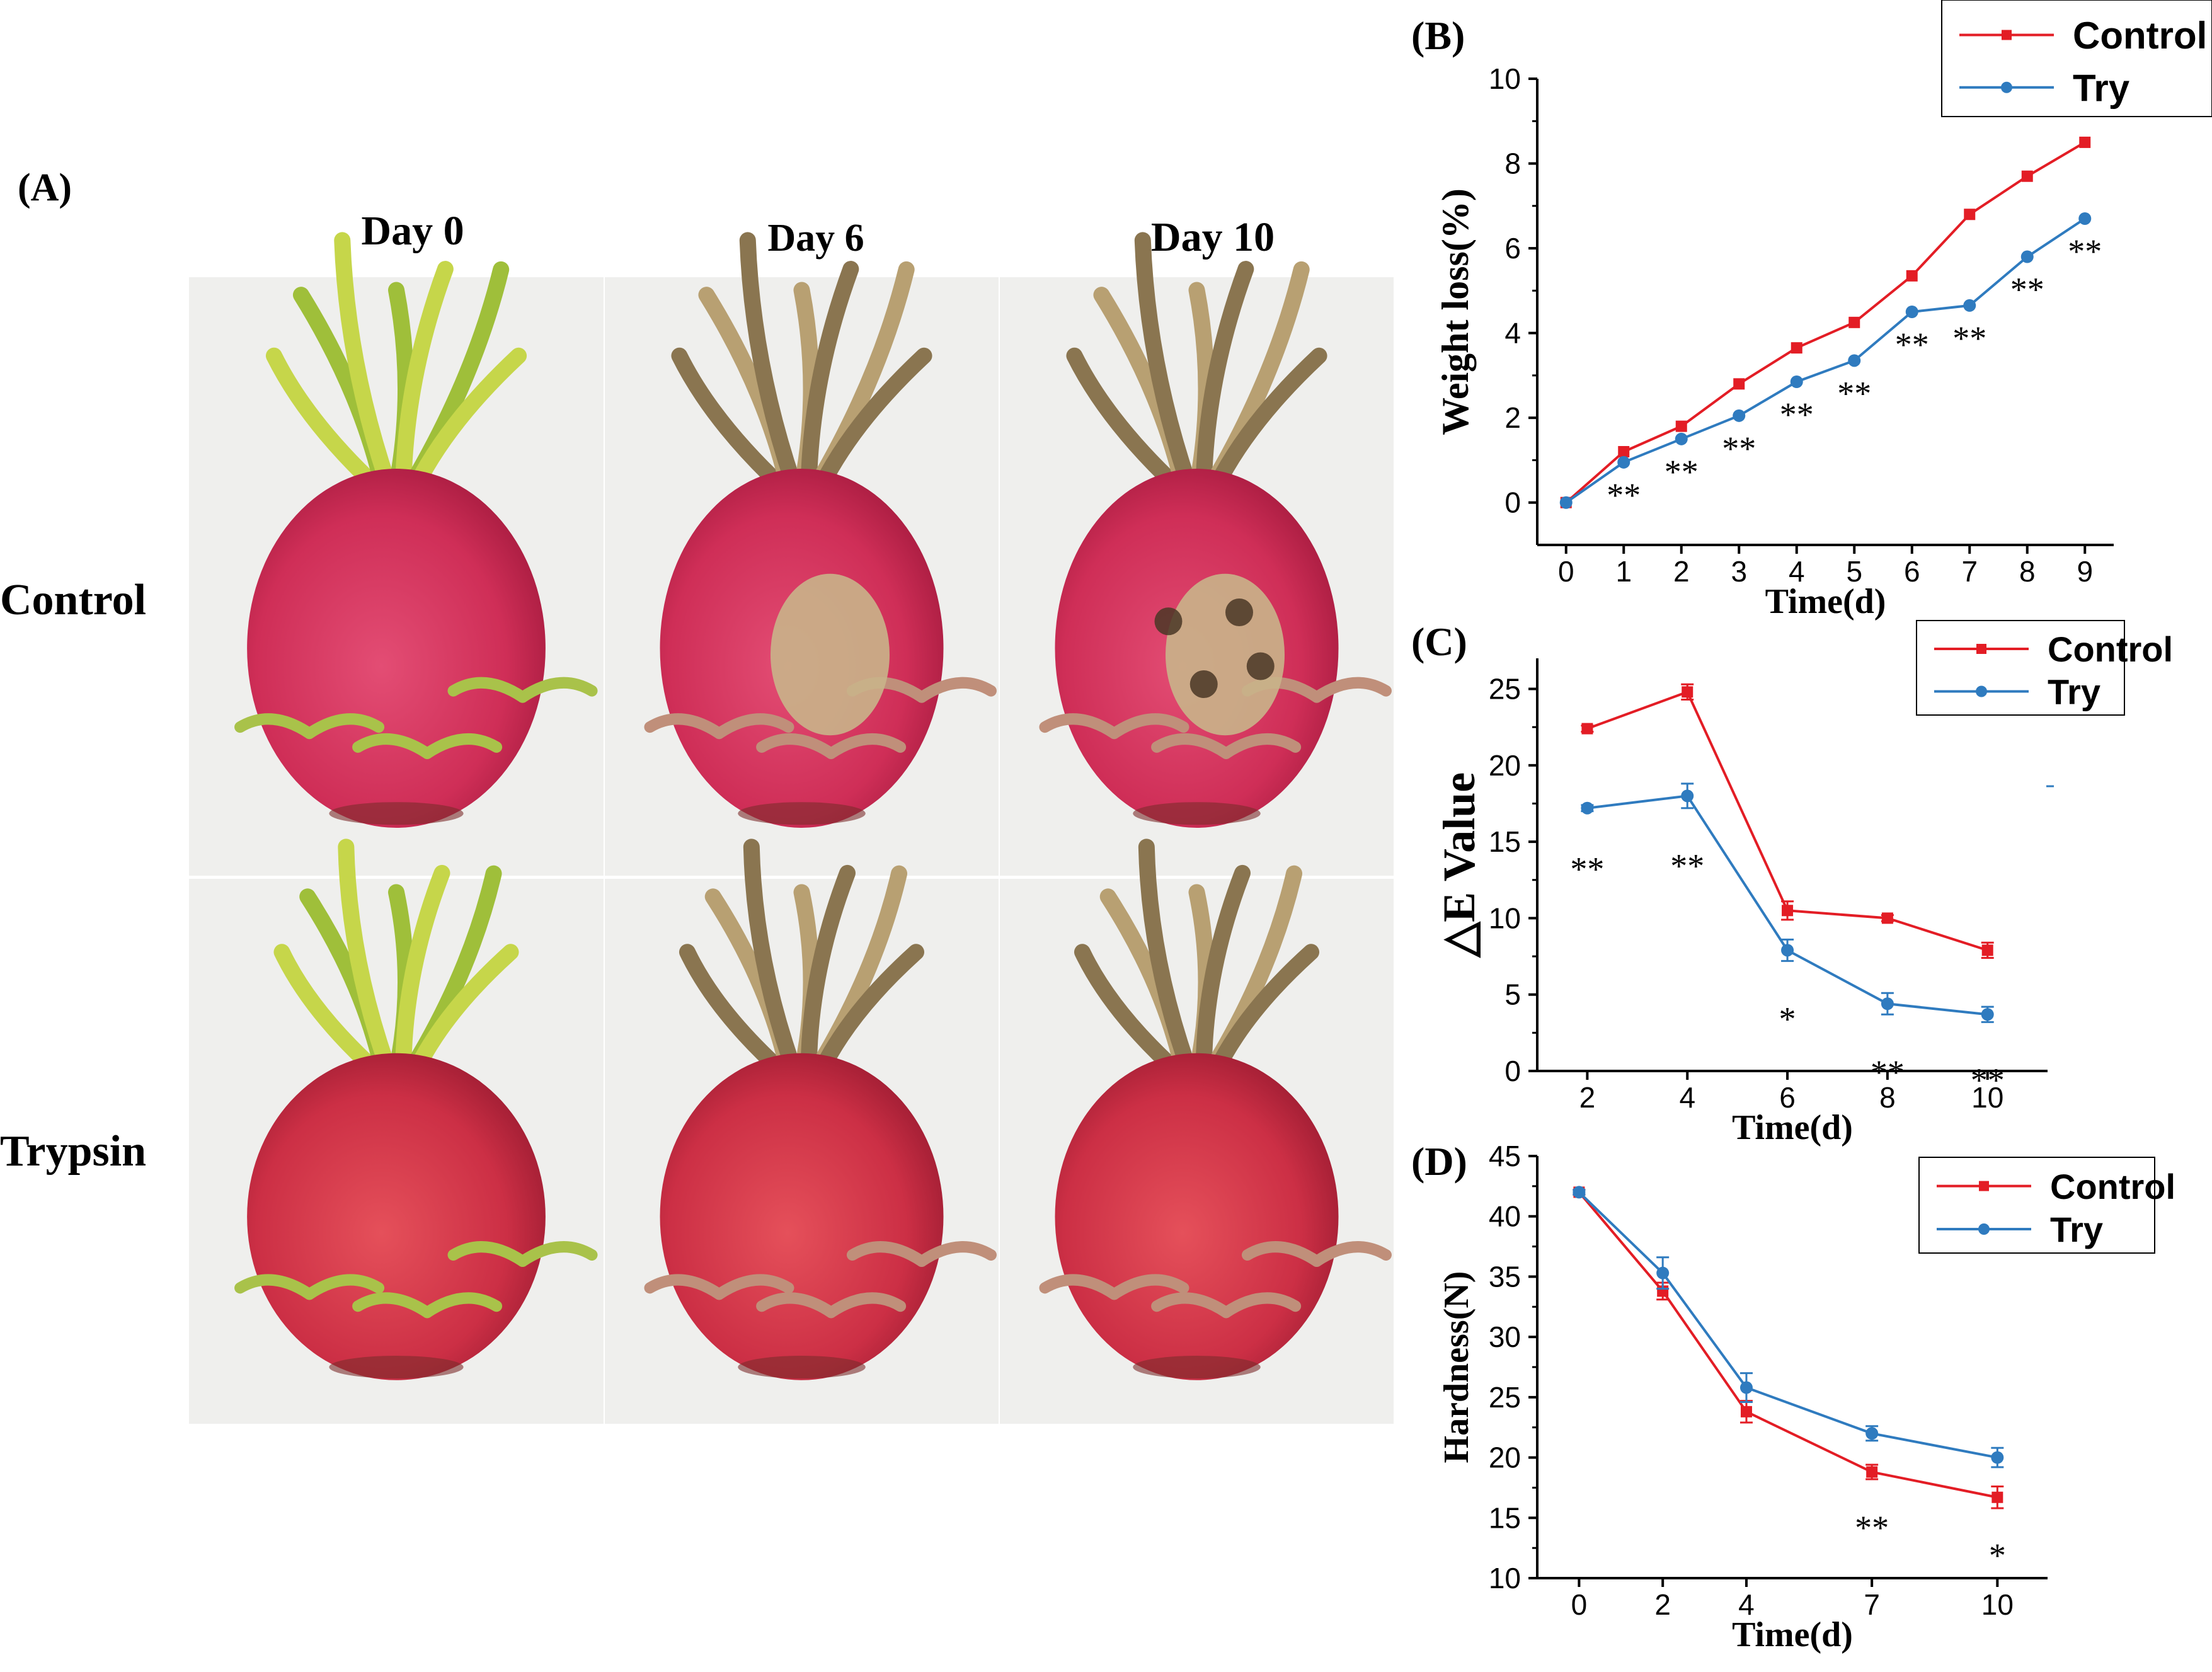 This screenshot has width=2212, height=1672. What do you see at coordinates (1997, 1605) in the screenshot?
I see `x-tick-label: 10` at bounding box center [1997, 1605].